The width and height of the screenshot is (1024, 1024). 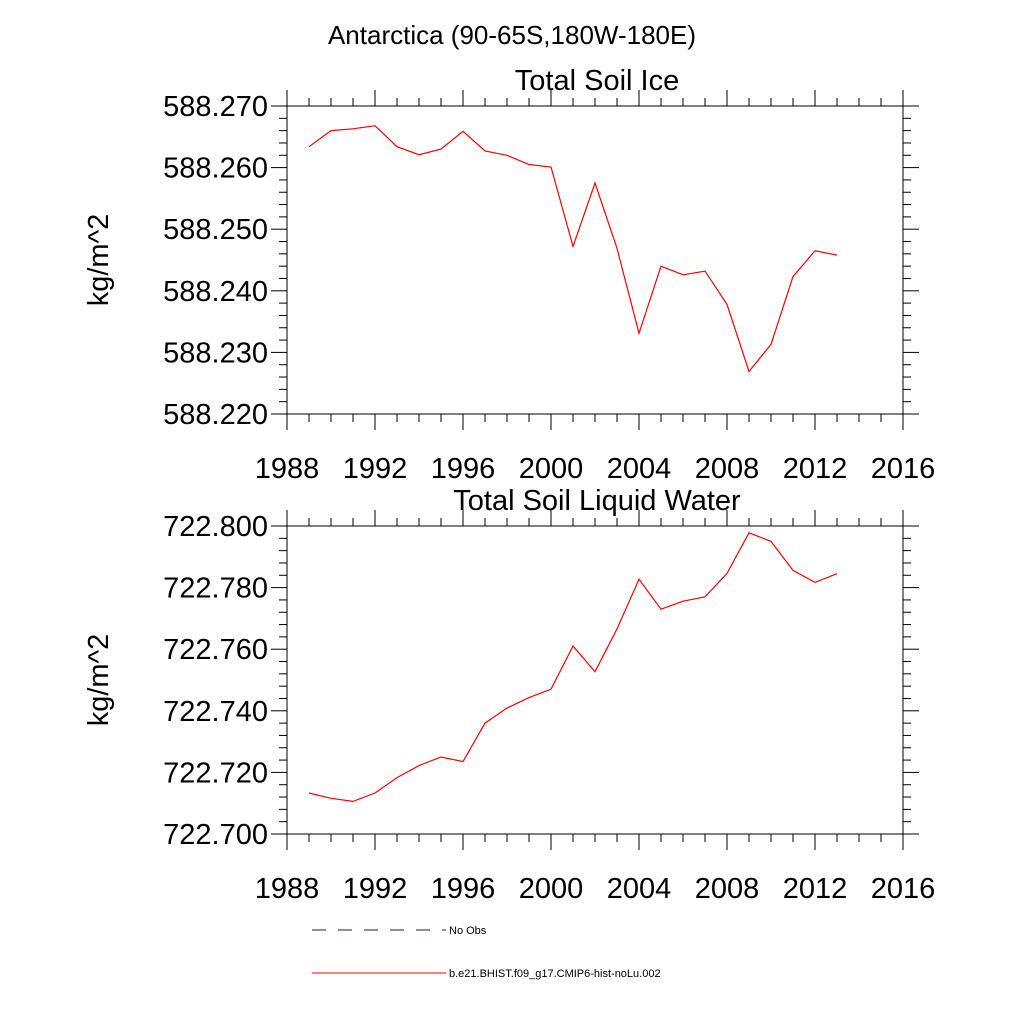 I want to click on y-tick-label: 588.260, so click(x=215, y=169).